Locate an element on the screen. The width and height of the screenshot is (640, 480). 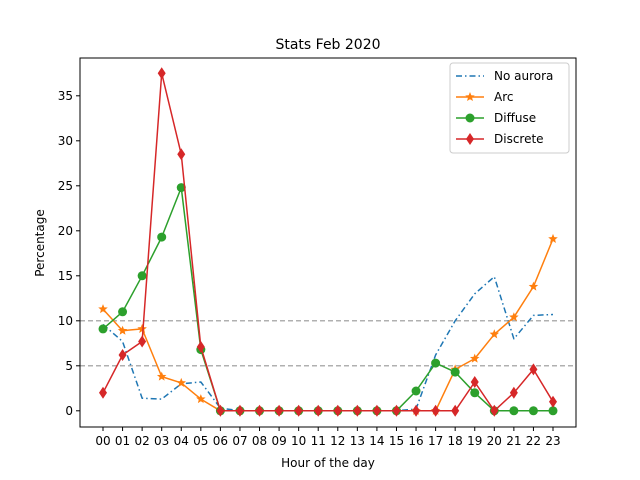
reference-lines is located at coordinates (328, 343).